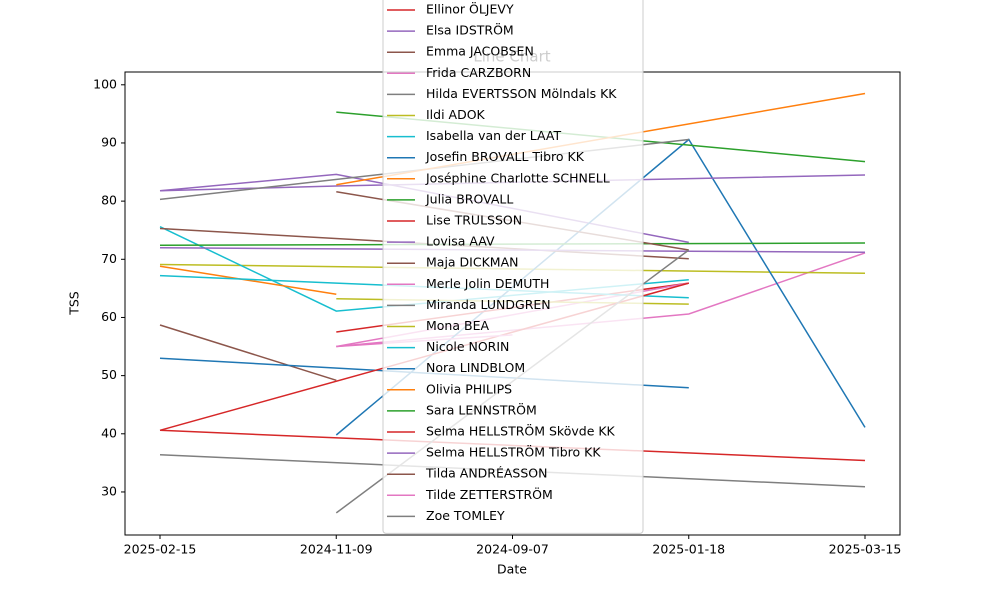 This screenshot has height=600, width=1000. I want to click on y-tick-label: 60, so click(109, 316).